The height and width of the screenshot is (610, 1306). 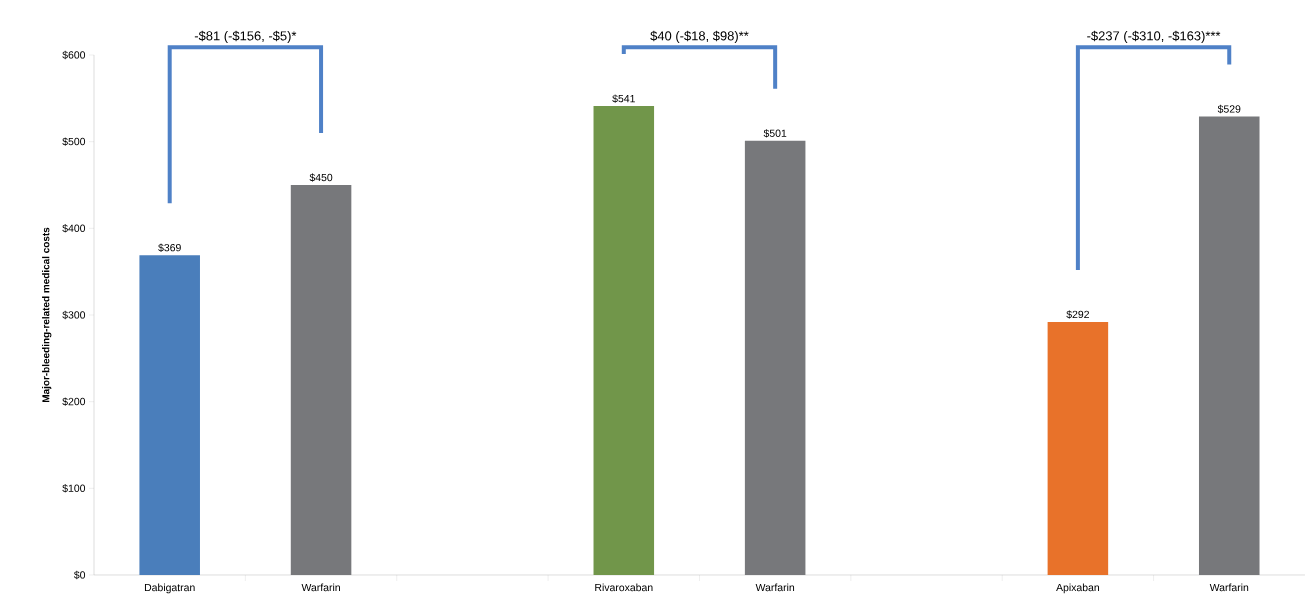 I want to click on x-tick-label: Dabigatran, so click(x=169, y=588).